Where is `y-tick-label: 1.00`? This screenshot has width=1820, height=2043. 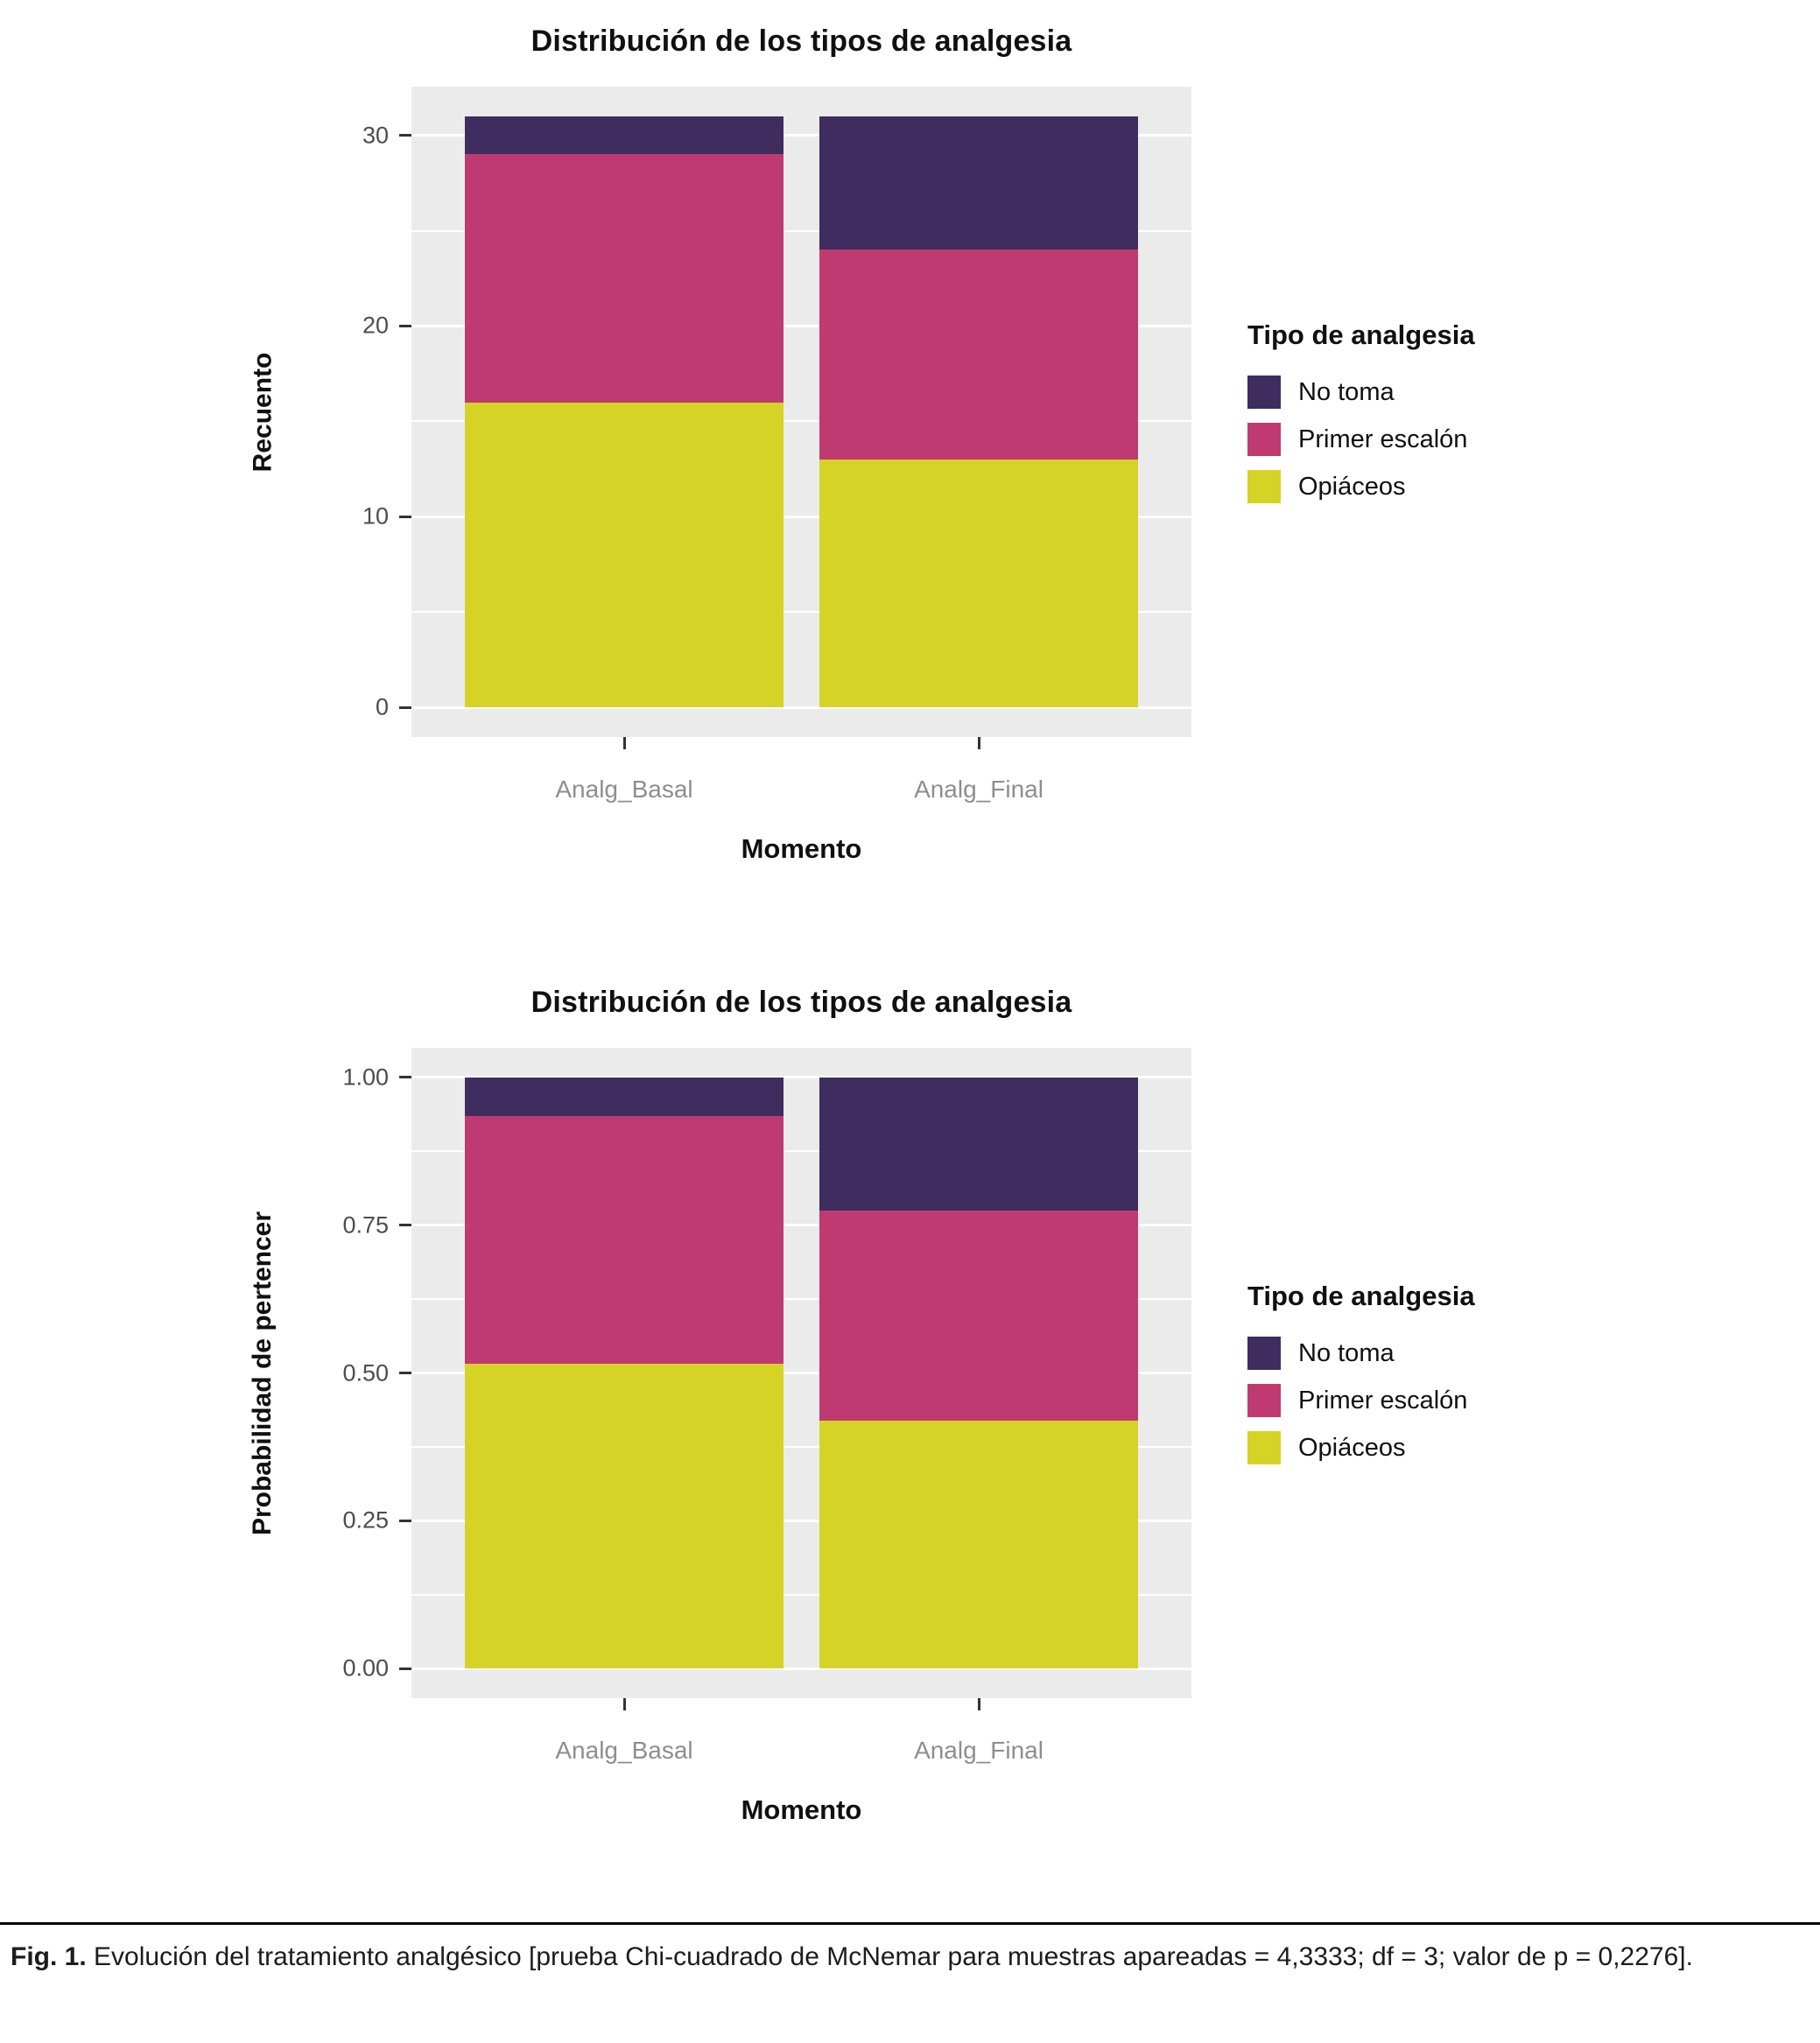 y-tick-label: 1.00 is located at coordinates (365, 1077).